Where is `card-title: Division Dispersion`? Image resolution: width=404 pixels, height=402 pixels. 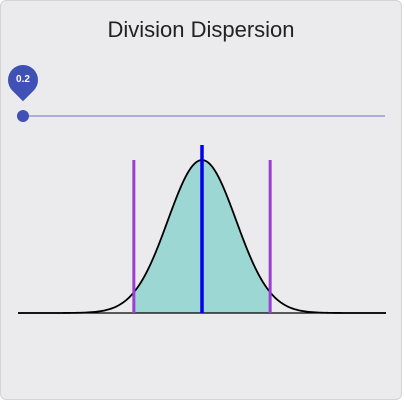
card-title: Division Dispersion is located at coordinates (201, 29).